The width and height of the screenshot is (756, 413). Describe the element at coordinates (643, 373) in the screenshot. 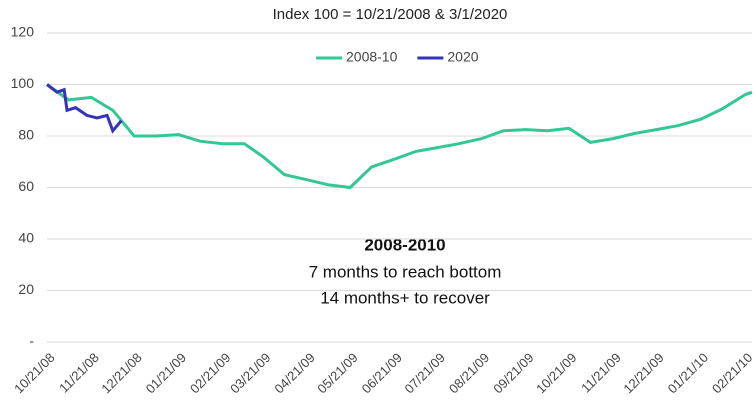

I see `x-tick-label: 12/21/09` at that location.